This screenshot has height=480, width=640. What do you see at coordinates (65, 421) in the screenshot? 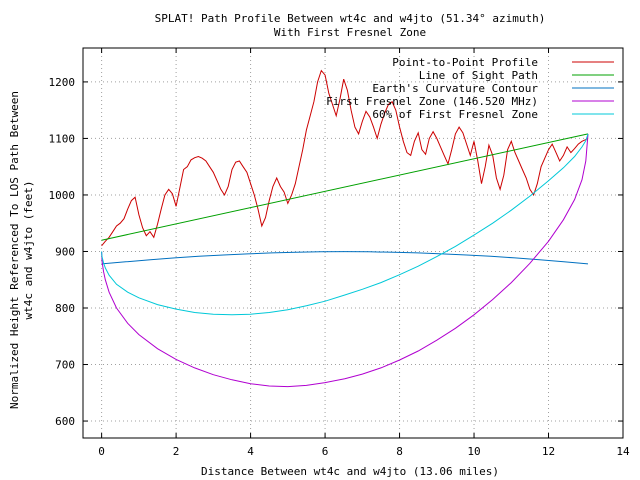
I see `y-tick-label: 600` at bounding box center [65, 421].